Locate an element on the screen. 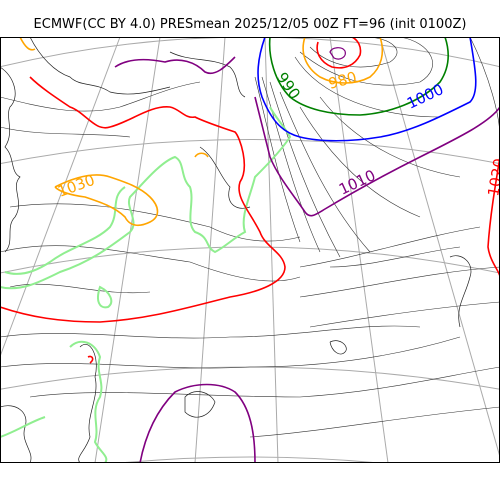  label-980: 980 is located at coordinates (342, 80).